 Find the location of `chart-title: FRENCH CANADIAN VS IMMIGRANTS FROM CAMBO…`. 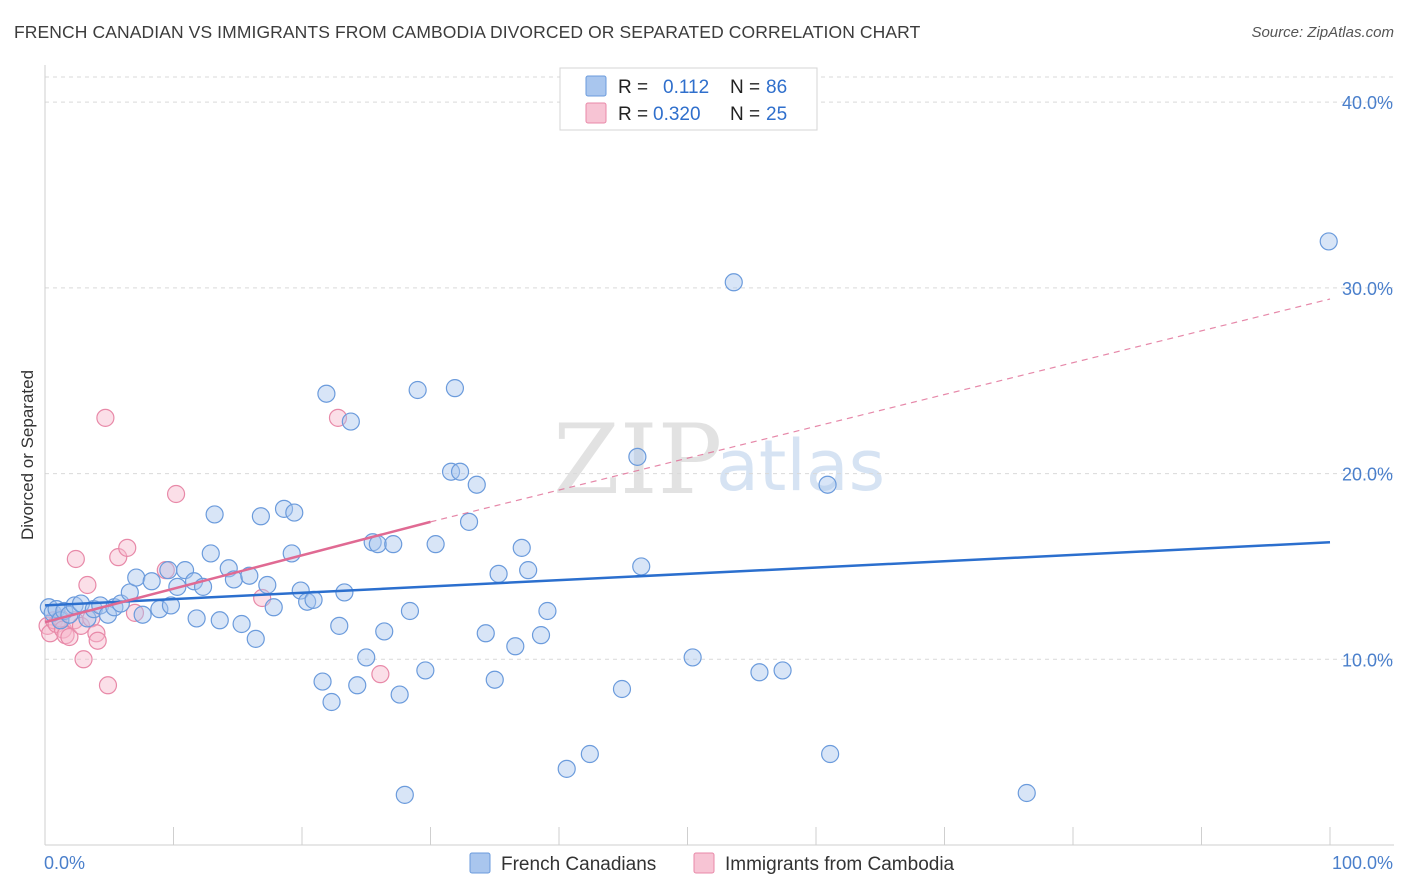

chart-title: FRENCH CANADIAN VS IMMIGRANTS FROM CAMBO… is located at coordinates (467, 32).